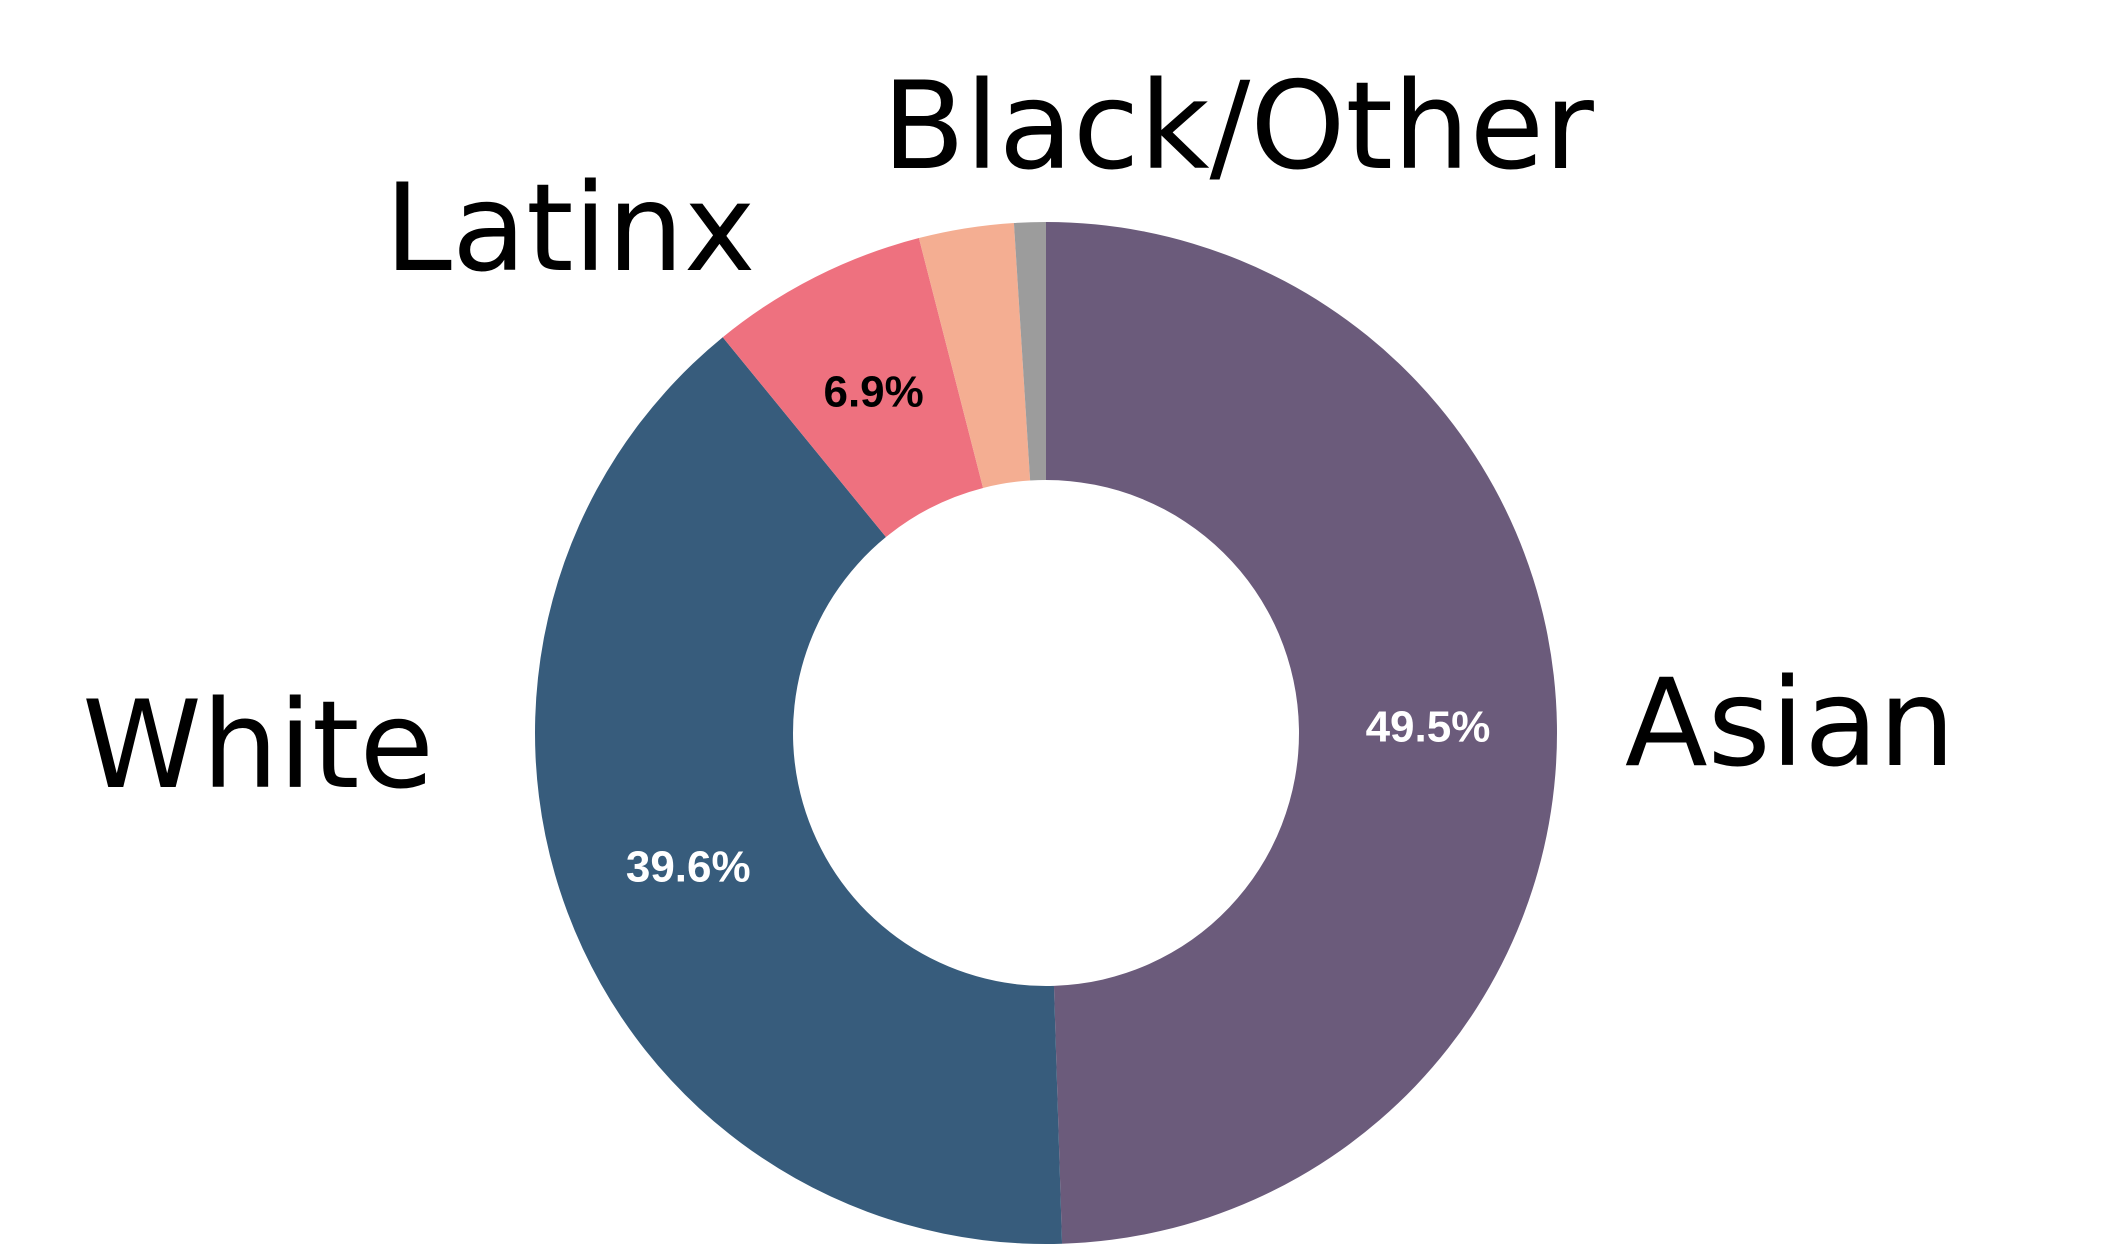  Describe the element at coordinates (570, 228) in the screenshot. I see `category-label-latinx: Latinx` at that location.